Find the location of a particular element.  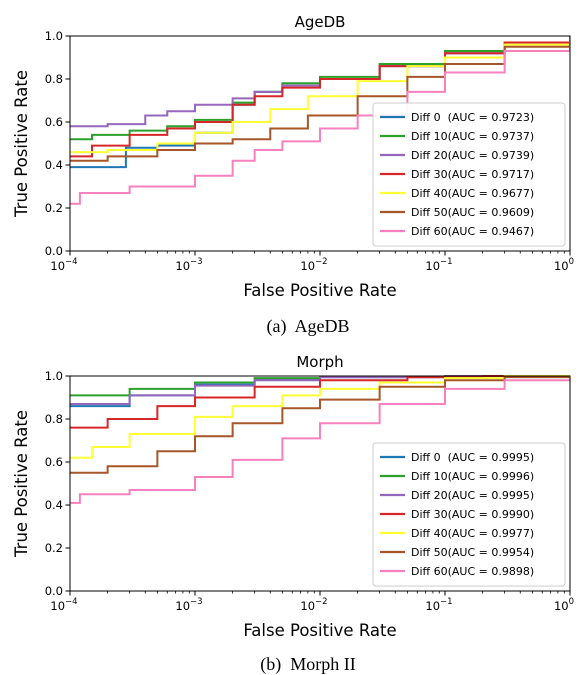

legend-entry-3: Diff 30(AUC = 0.9717) is located at coordinates (472, 174).